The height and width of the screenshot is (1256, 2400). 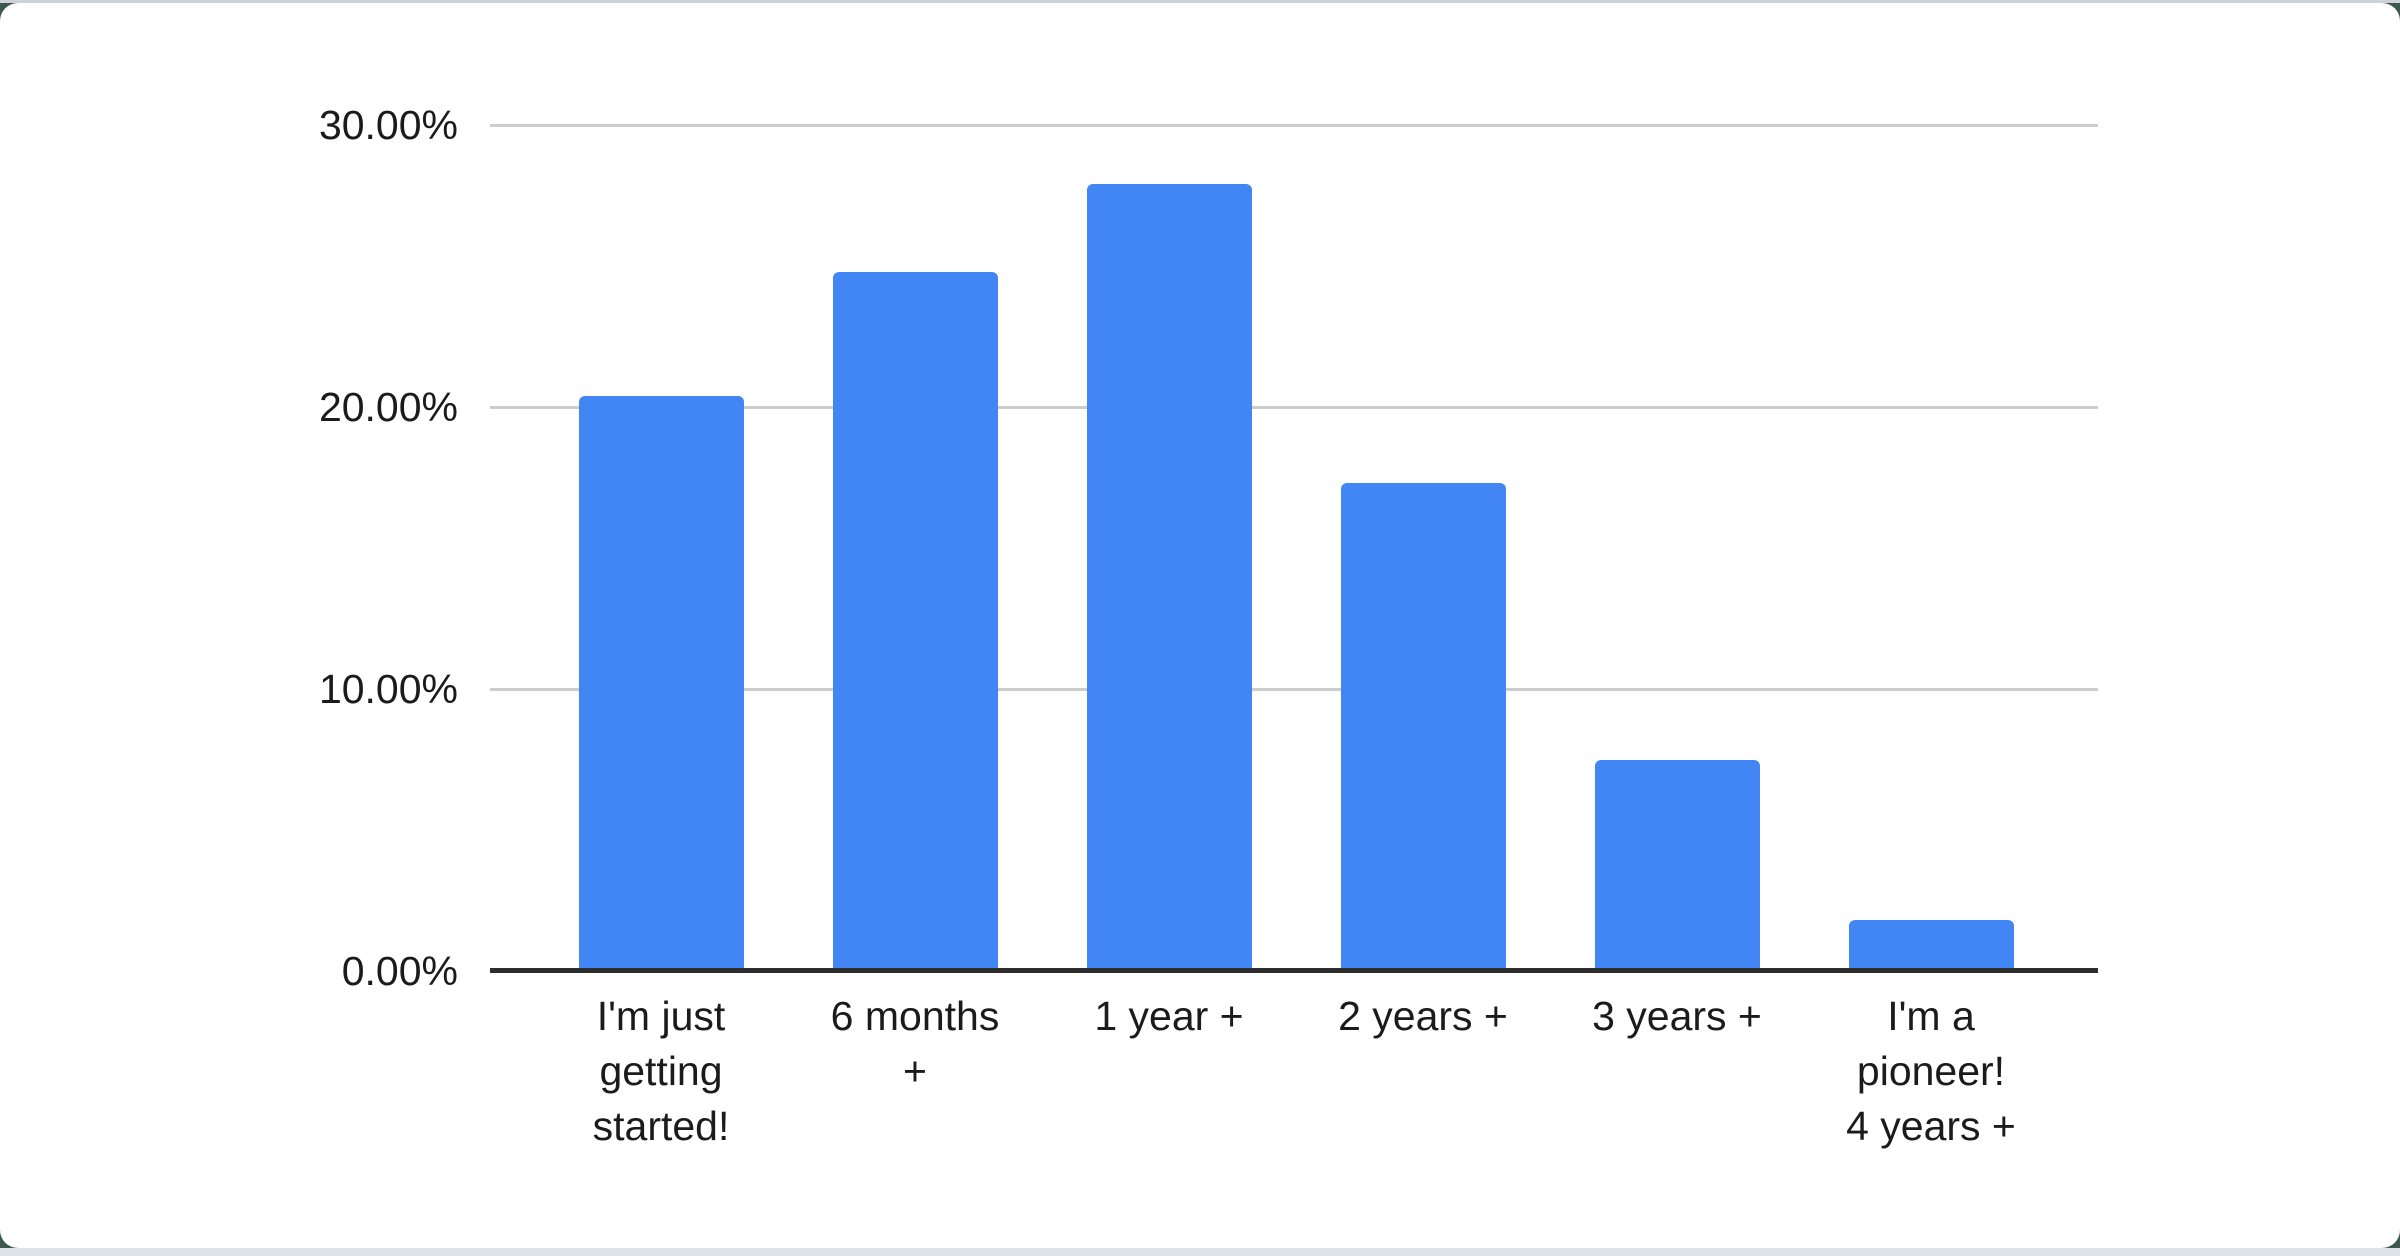 What do you see at coordinates (1423, 1016) in the screenshot?
I see `x-axis-category-label: 2 years +` at bounding box center [1423, 1016].